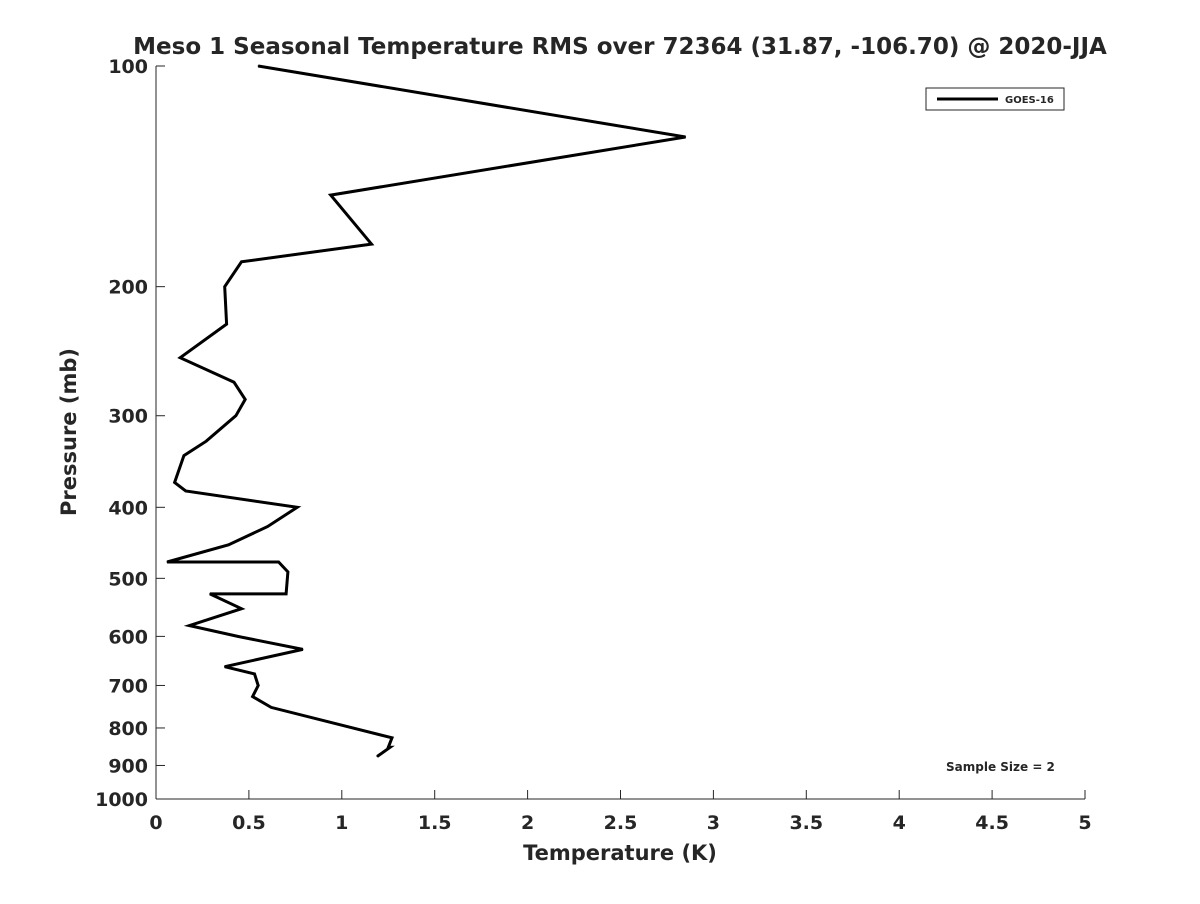 The height and width of the screenshot is (904, 1200). Describe the element at coordinates (128, 729) in the screenshot. I see `y-tick-label: 800` at that location.